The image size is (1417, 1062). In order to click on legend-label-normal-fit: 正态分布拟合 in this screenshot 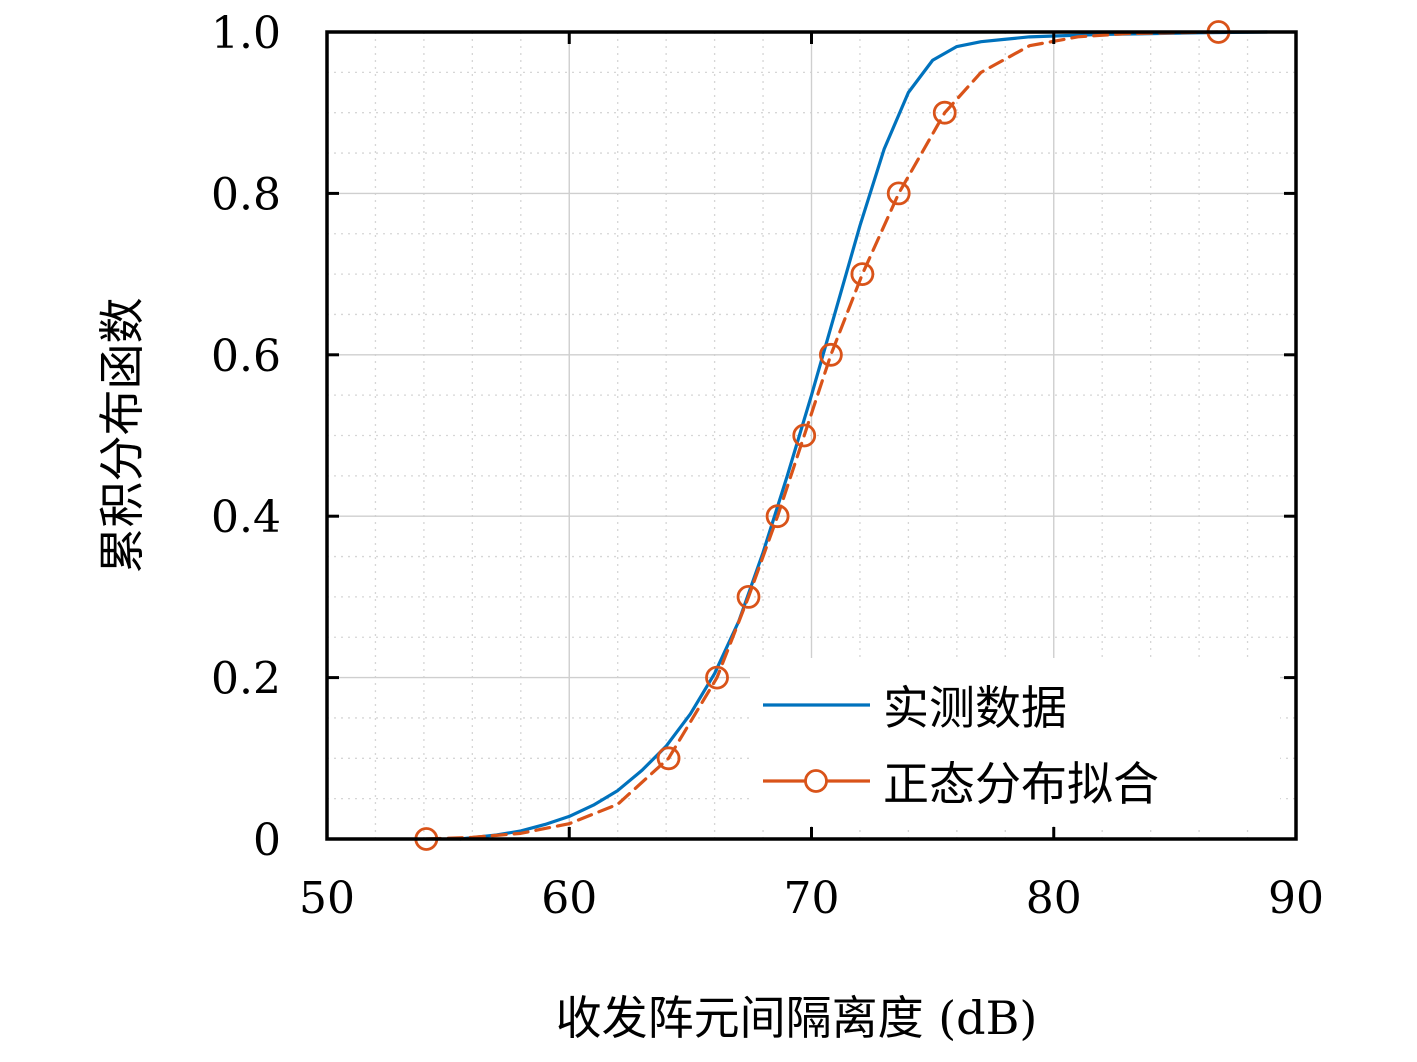, I will do `click(1021, 784)`.